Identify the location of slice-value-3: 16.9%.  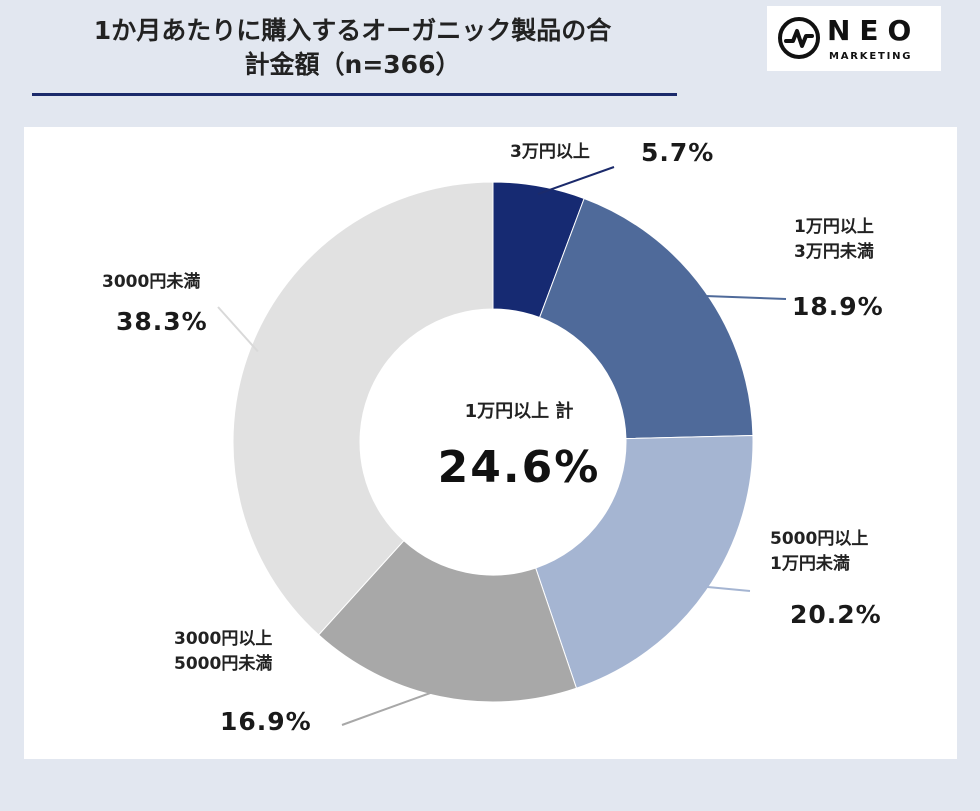
(266, 721).